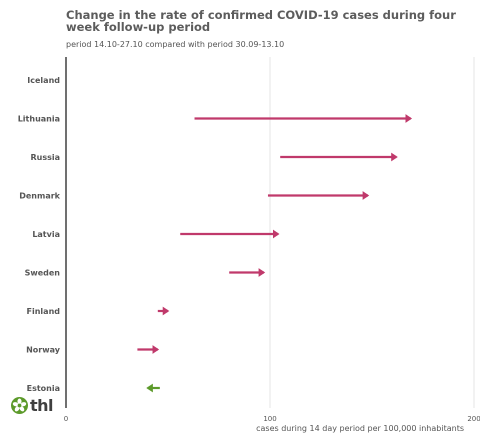 The image size is (480, 436). I want to click on y-category-label: Russia, so click(45, 157).